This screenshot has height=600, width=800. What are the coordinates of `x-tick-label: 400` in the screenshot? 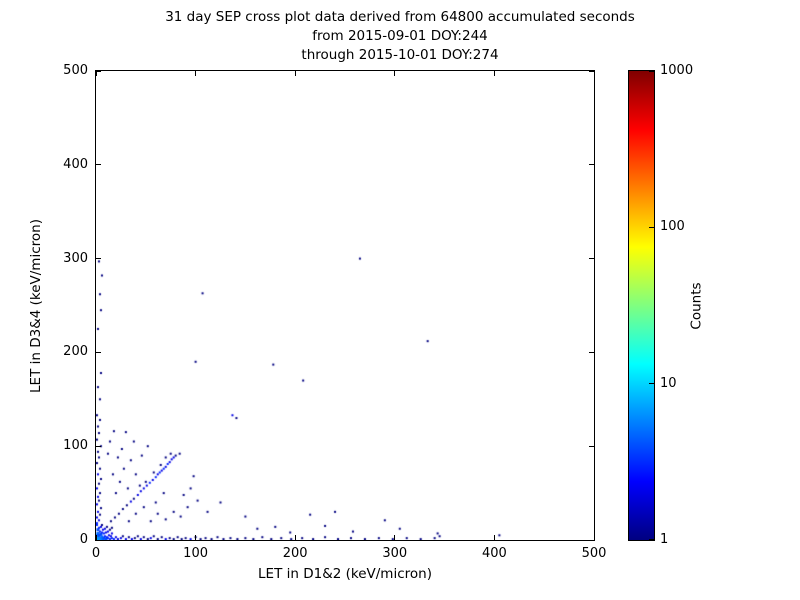 It's located at (494, 553).